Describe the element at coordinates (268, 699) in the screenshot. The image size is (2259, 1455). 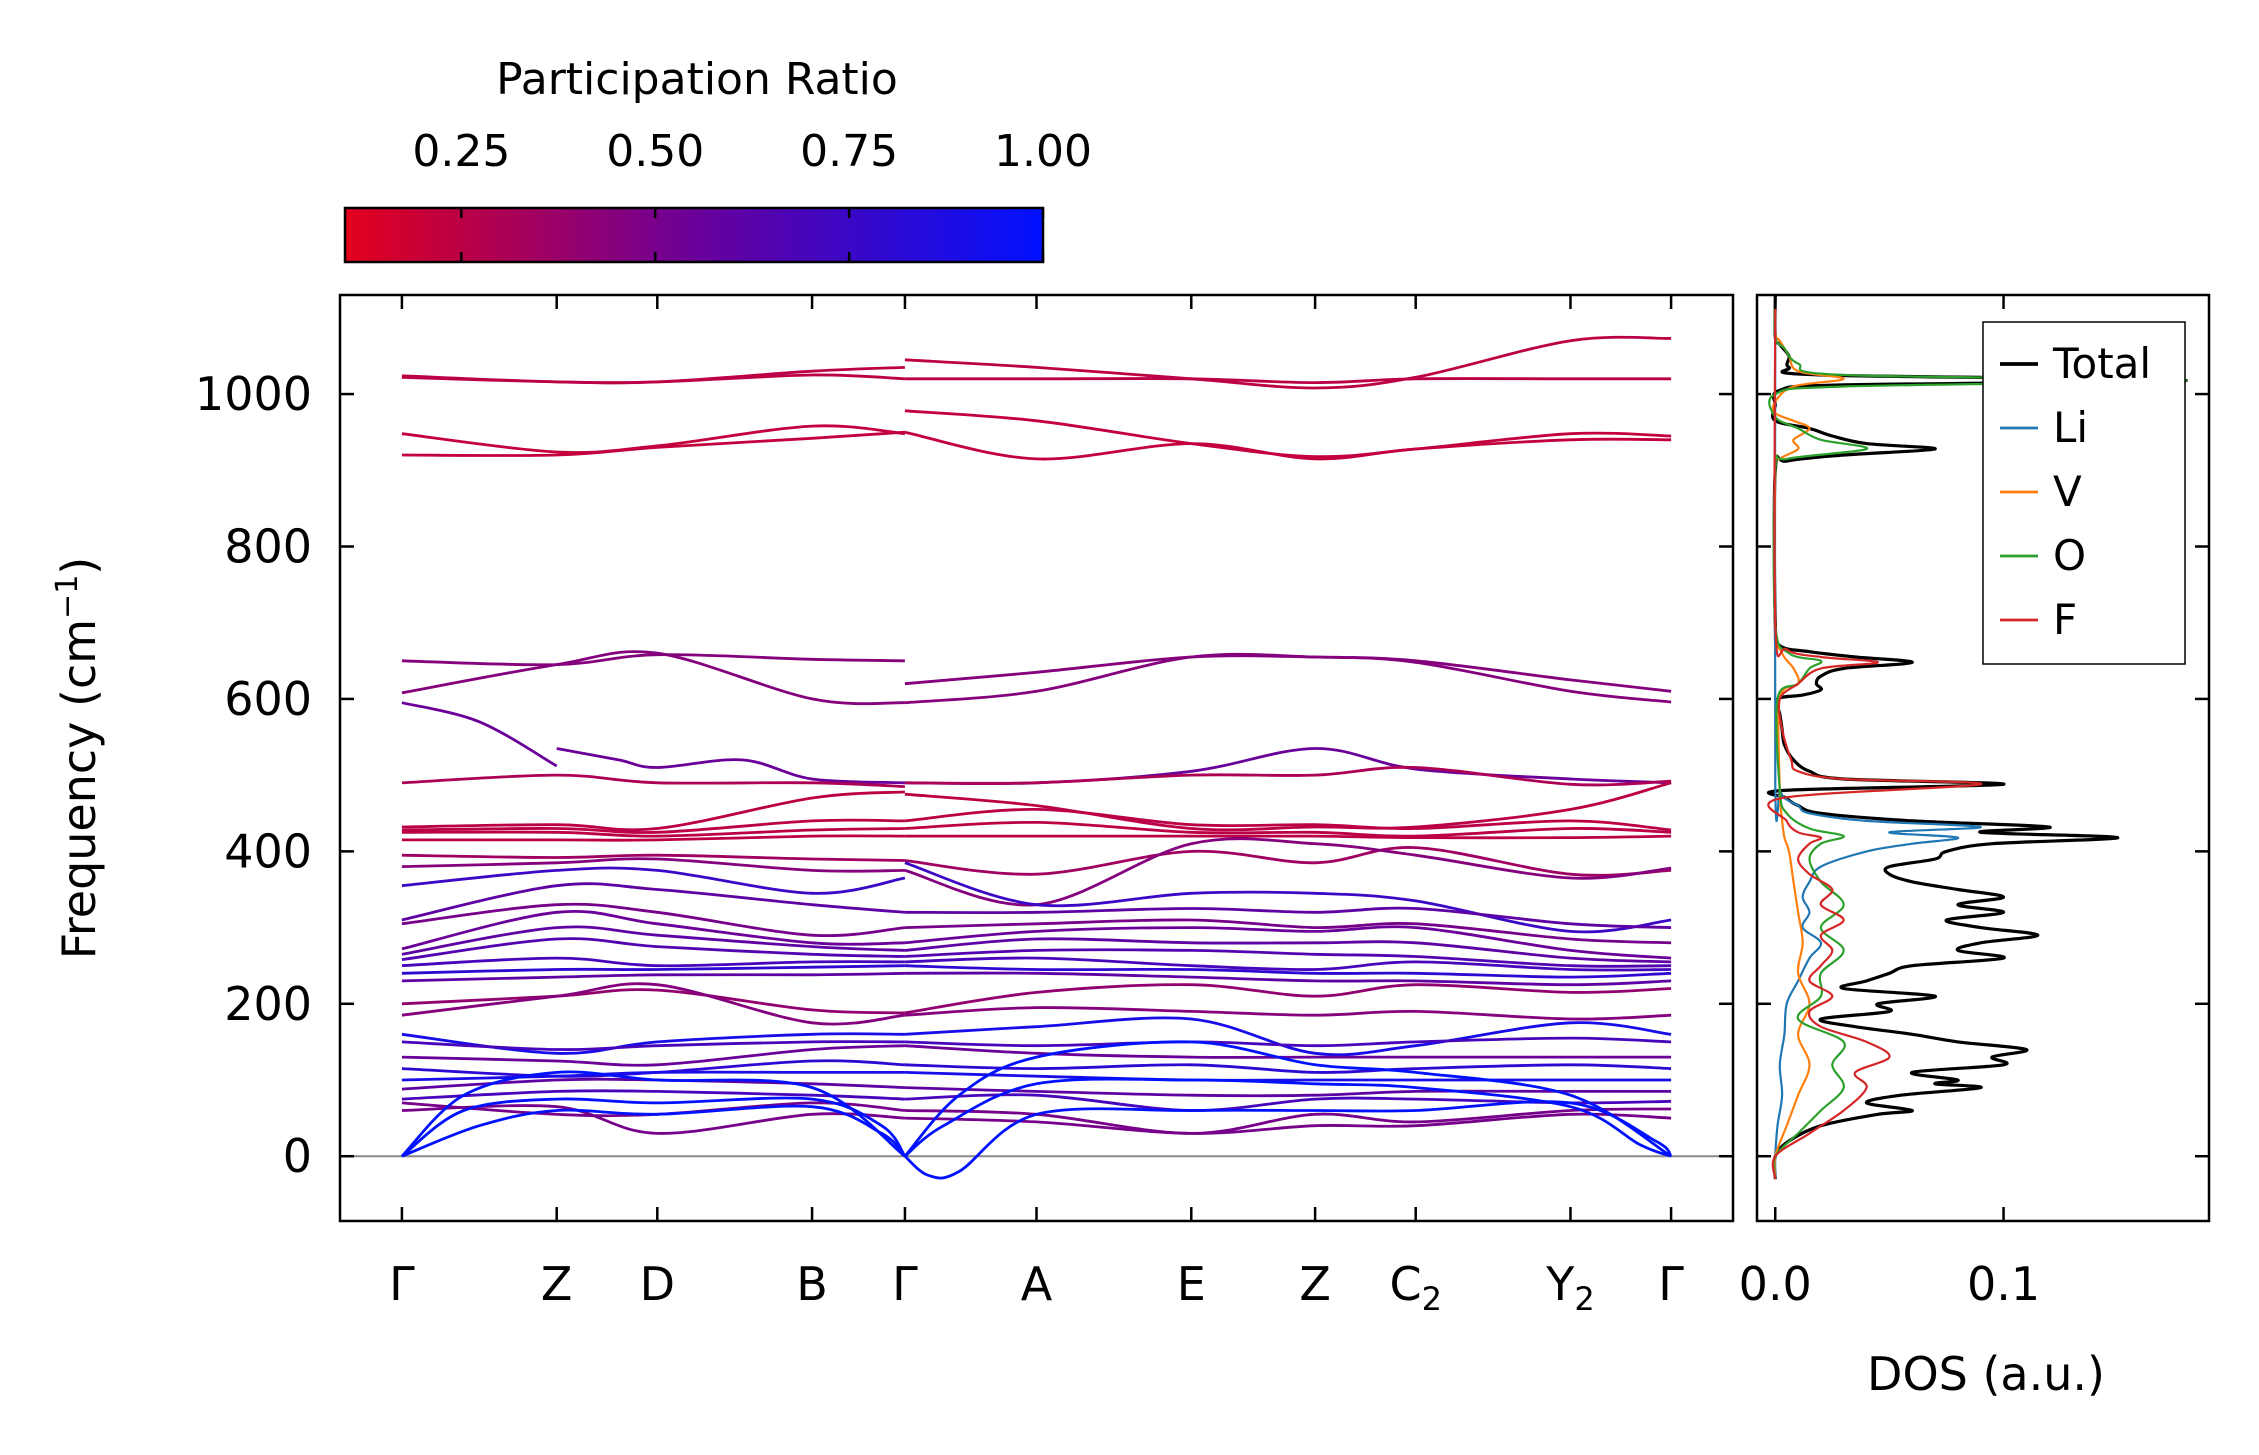
I see `y-tick-label: 600` at that location.